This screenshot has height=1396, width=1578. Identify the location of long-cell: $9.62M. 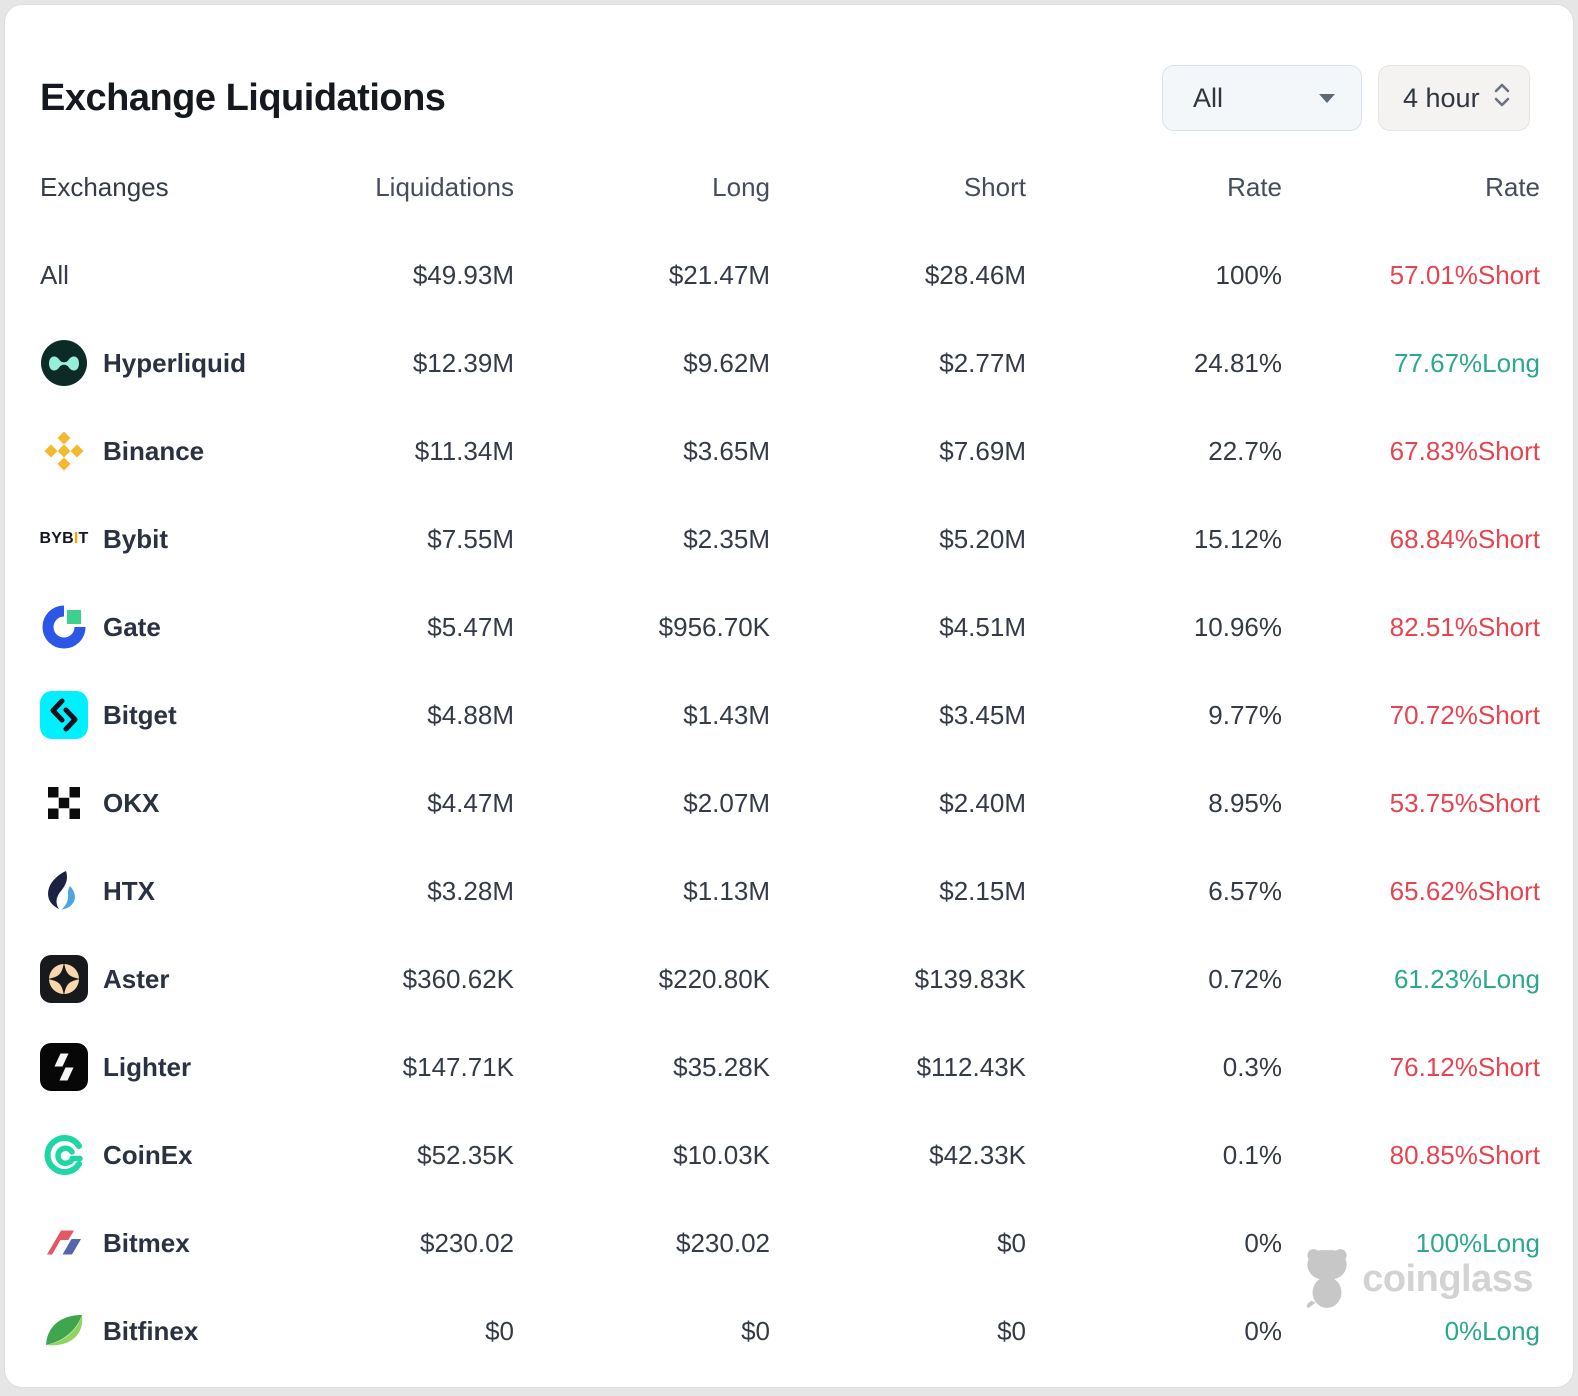
(726, 362).